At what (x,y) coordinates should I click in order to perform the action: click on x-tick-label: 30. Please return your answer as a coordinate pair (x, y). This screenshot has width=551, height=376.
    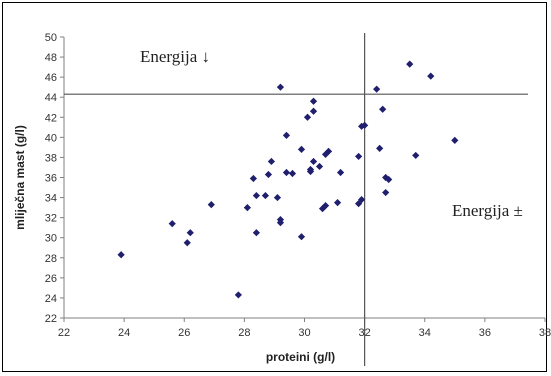
    Looking at the image, I should click on (304, 333).